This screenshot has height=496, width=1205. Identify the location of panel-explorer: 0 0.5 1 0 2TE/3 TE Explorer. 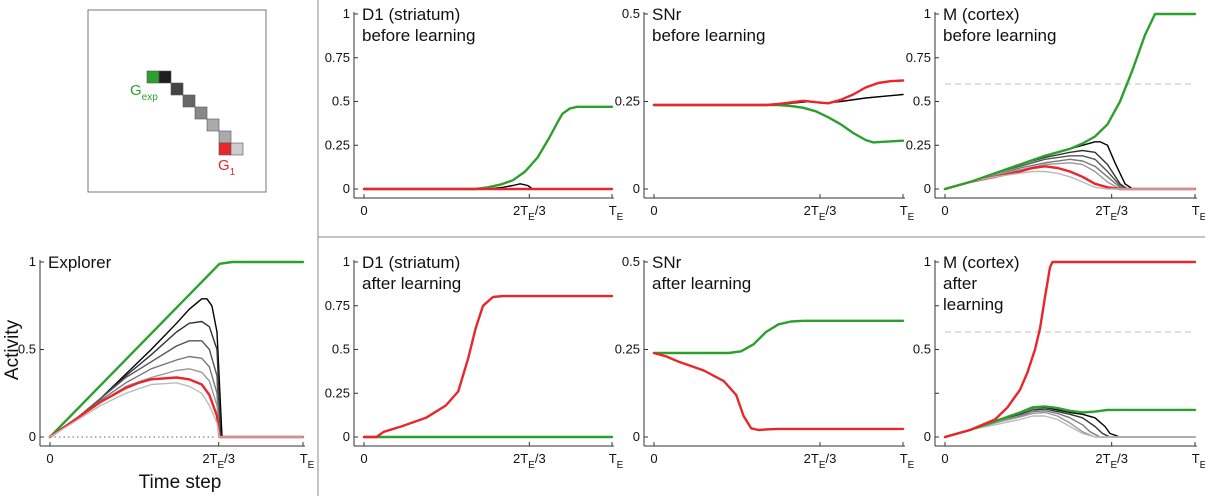
(166, 362).